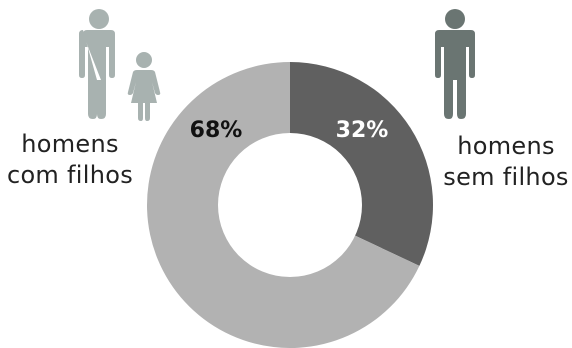  What do you see at coordinates (506, 162) in the screenshot?
I see `label-men-without-children: homens sem filhos` at bounding box center [506, 162].